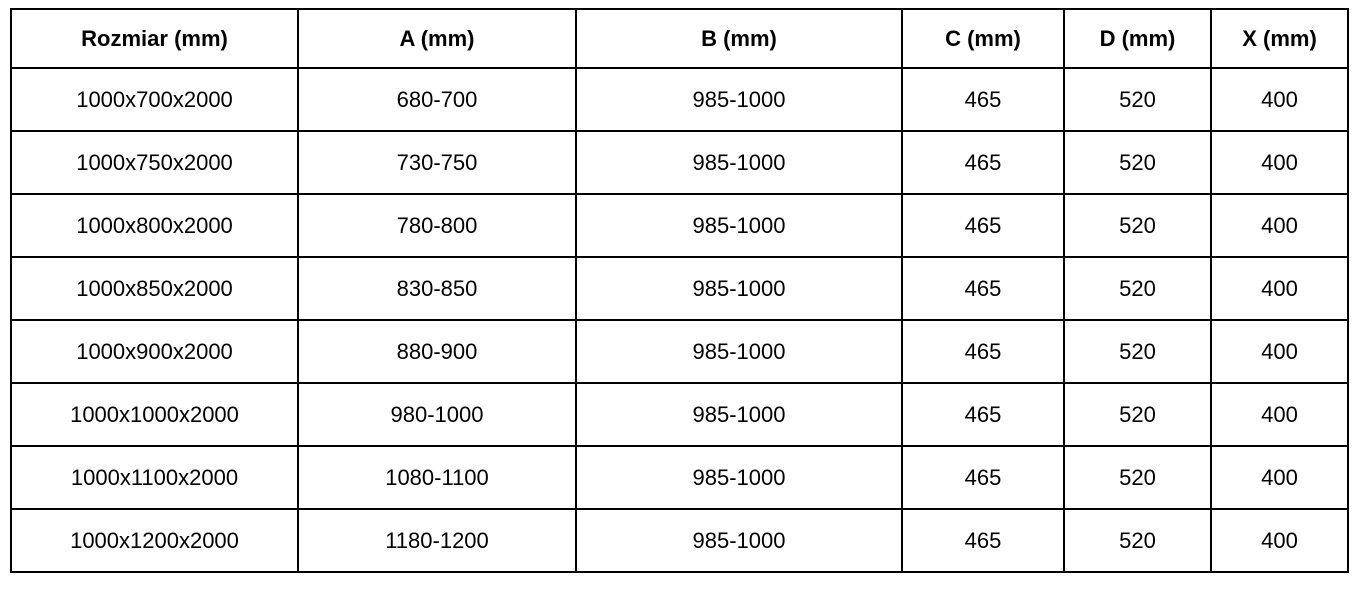  Describe the element at coordinates (983, 38) in the screenshot. I see `header-cell-c: C (mm)` at that location.